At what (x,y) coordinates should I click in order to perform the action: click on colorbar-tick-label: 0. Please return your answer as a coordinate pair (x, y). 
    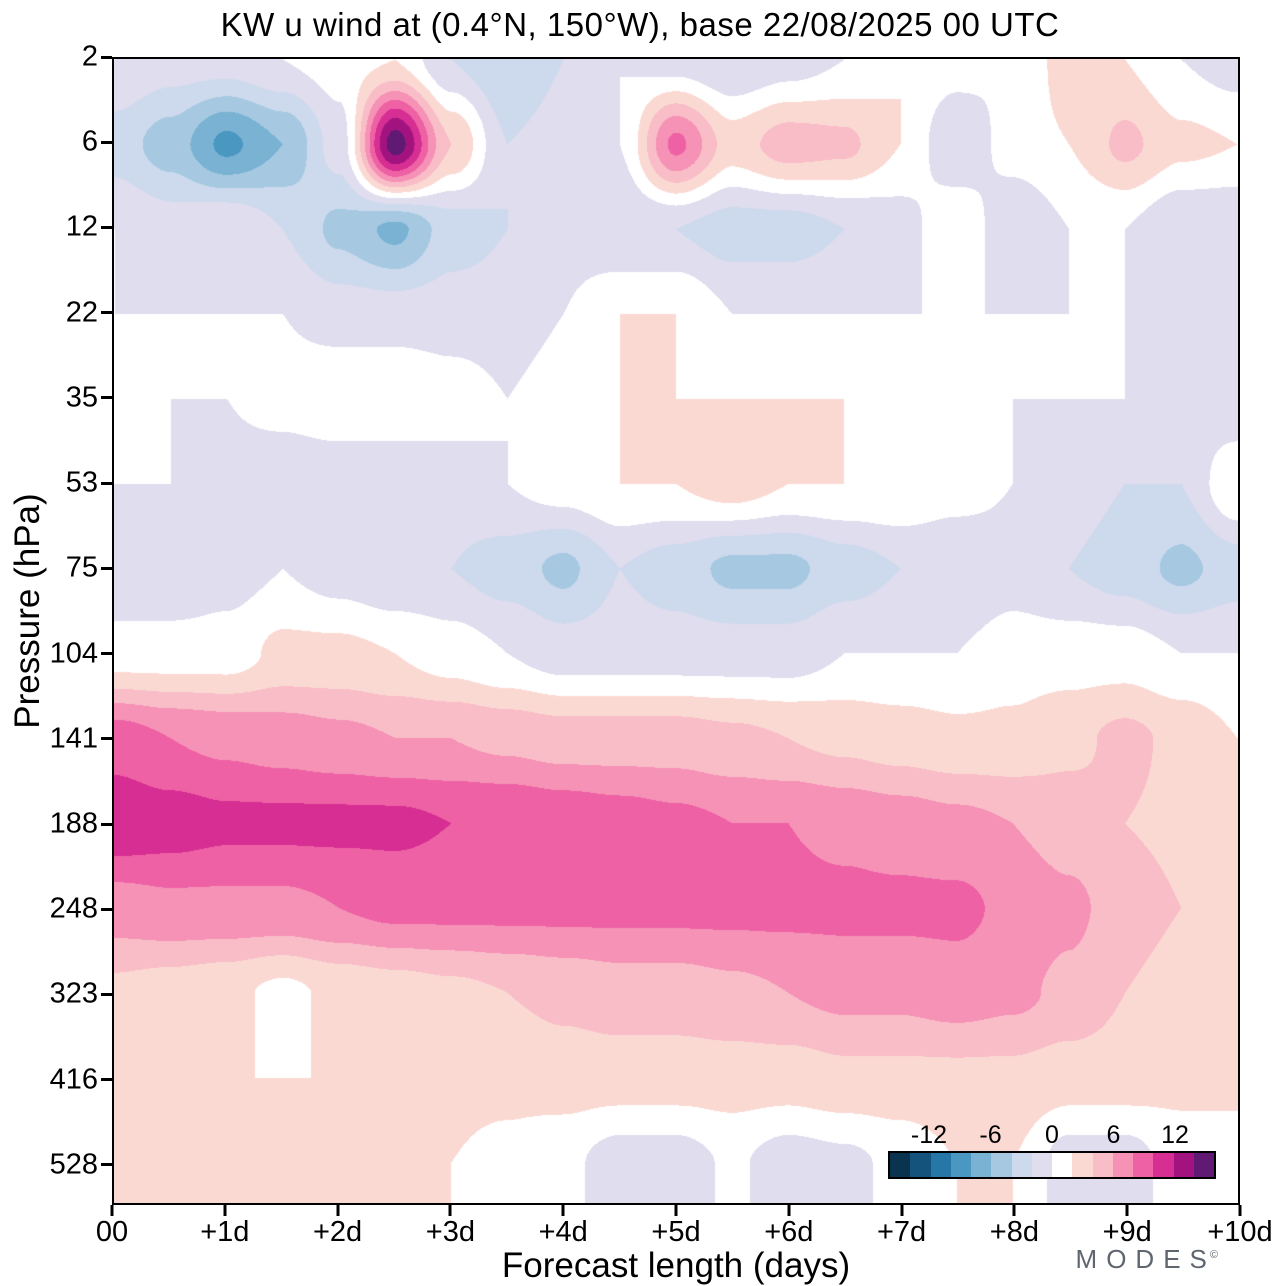
    Looking at the image, I should click on (1052, 1135).